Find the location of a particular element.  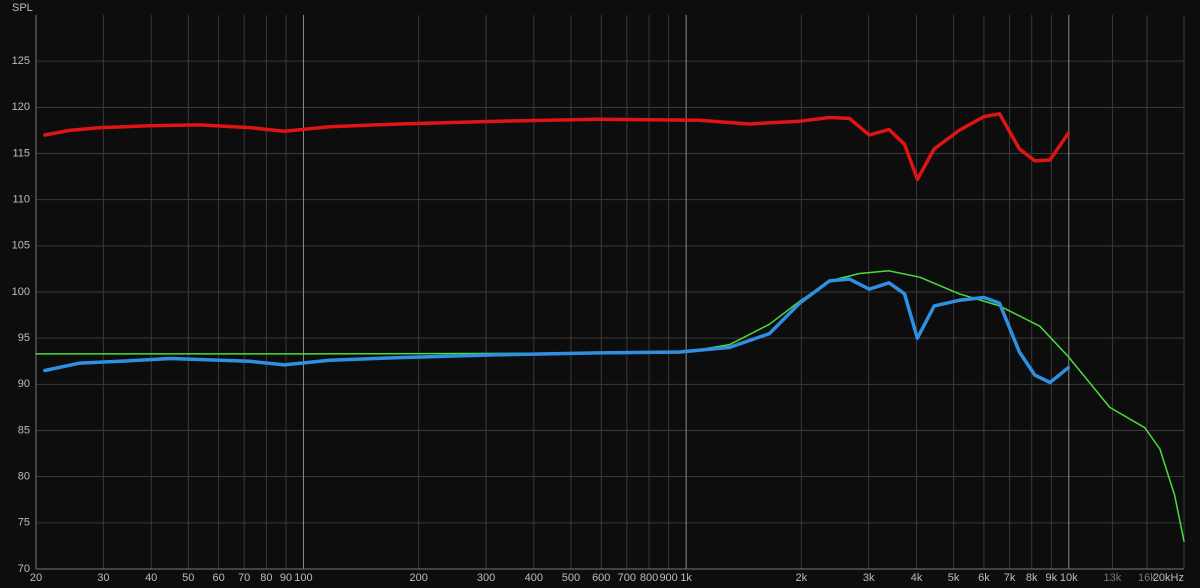

series-line is located at coordinates (557, 147).